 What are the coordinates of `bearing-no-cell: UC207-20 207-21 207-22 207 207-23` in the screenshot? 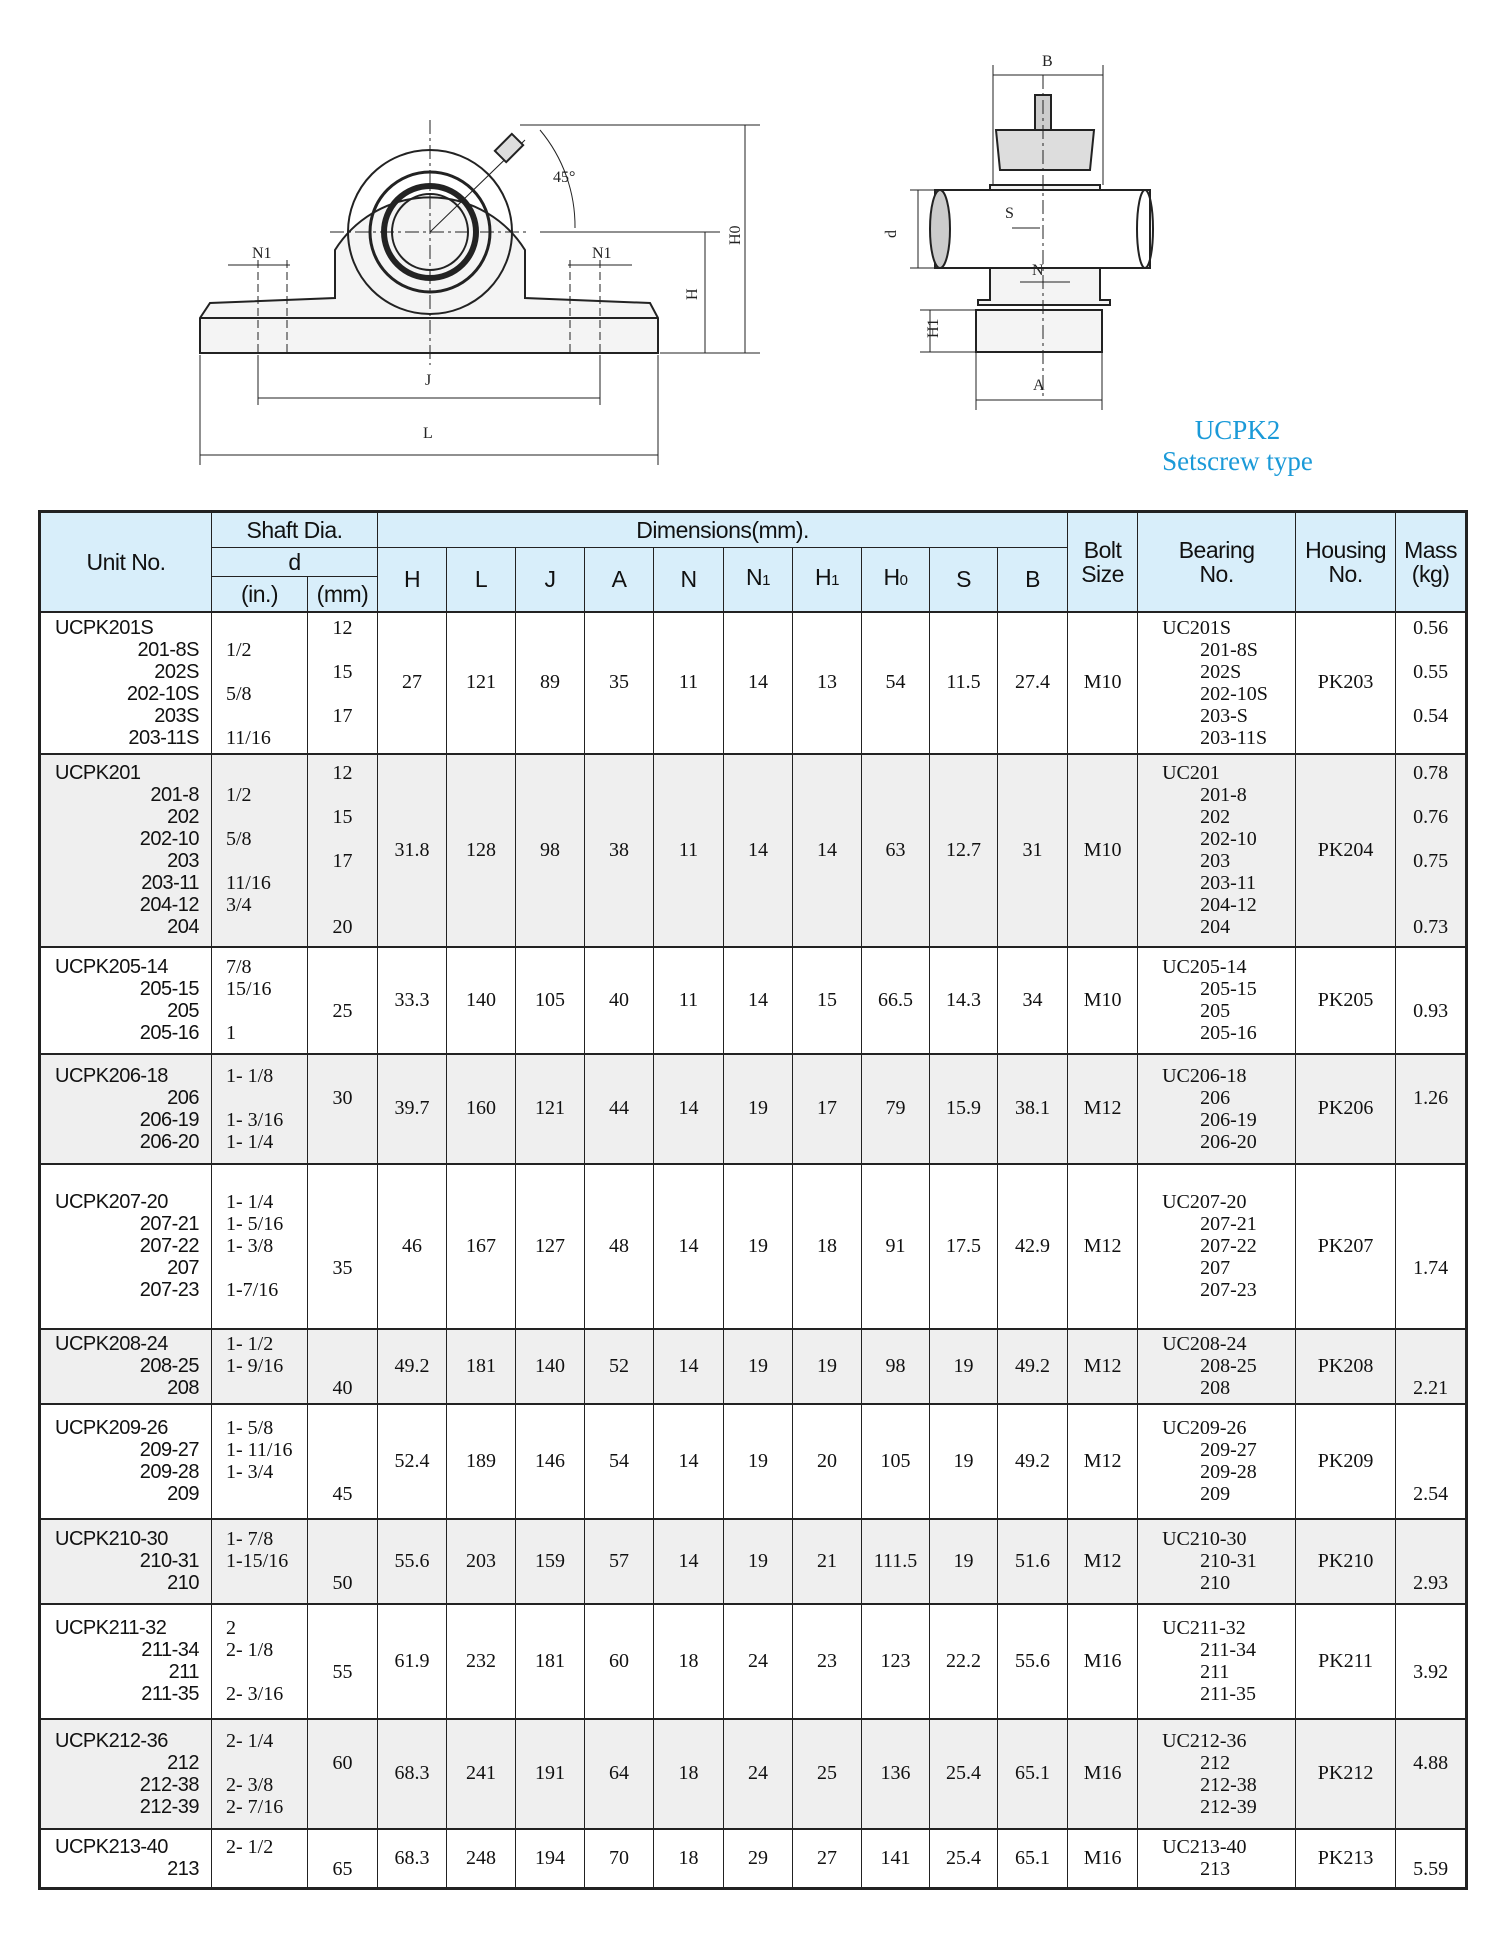 It's located at (1217, 1245).